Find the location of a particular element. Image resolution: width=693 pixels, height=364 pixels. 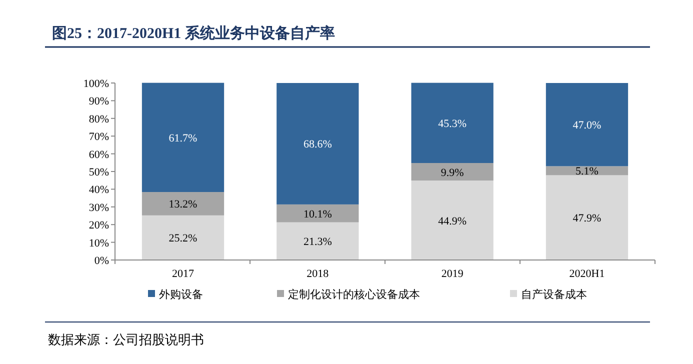

data-label: 25.2% is located at coordinates (183, 238).